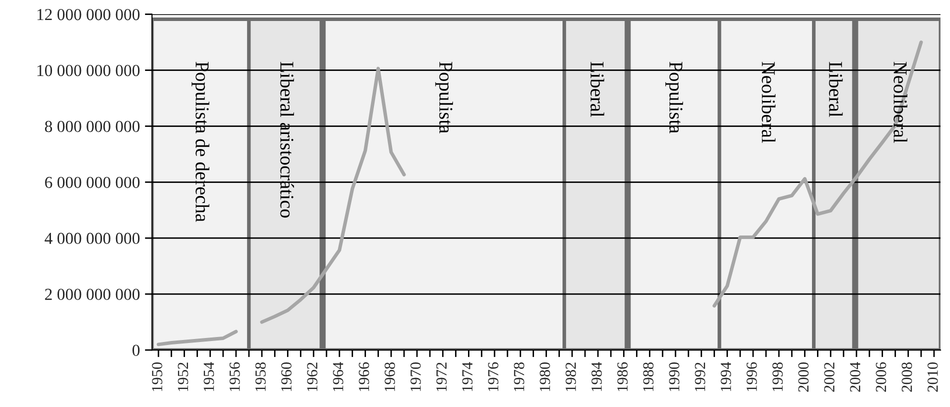  Describe the element at coordinates (622, 377) in the screenshot. I see `x-tick-label: 1986` at that location.